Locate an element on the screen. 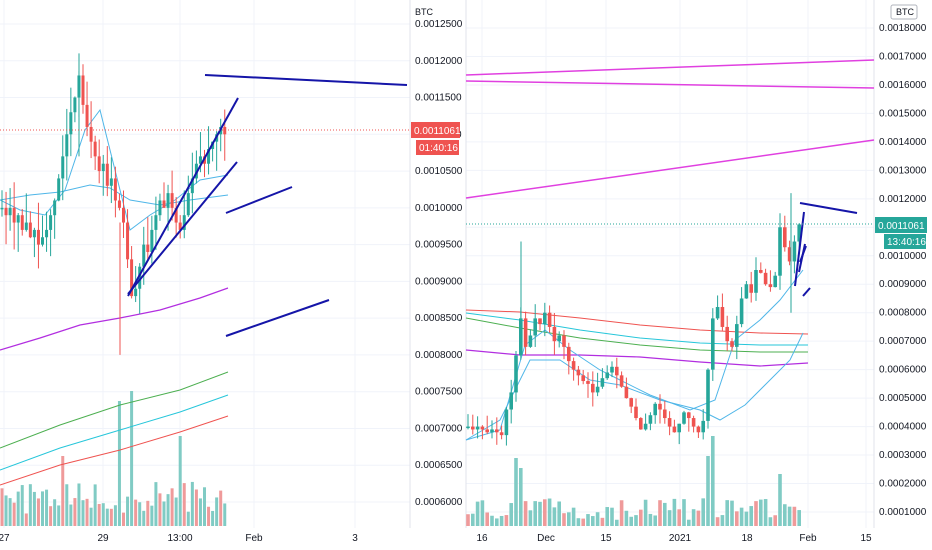  price-tick: 0.0009000 is located at coordinates (903, 284).